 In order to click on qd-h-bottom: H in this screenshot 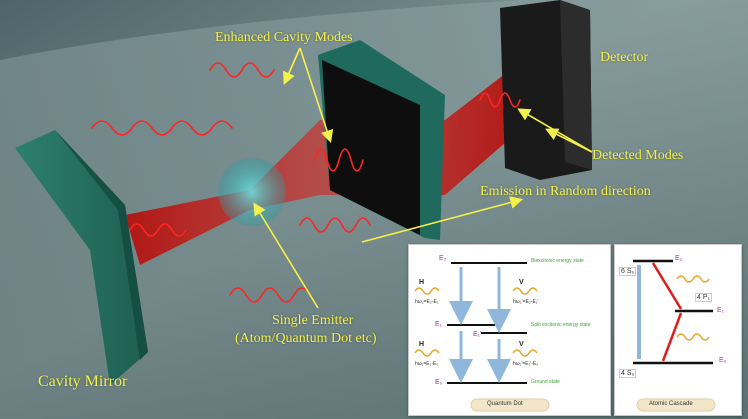, I will do `click(422, 344)`.